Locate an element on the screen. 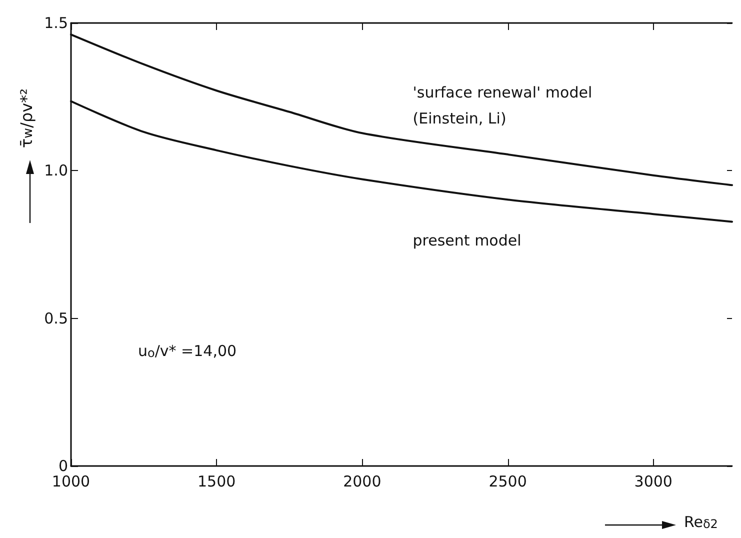 This screenshot has height=538, width=741. text: present model is located at coordinates (467, 241).